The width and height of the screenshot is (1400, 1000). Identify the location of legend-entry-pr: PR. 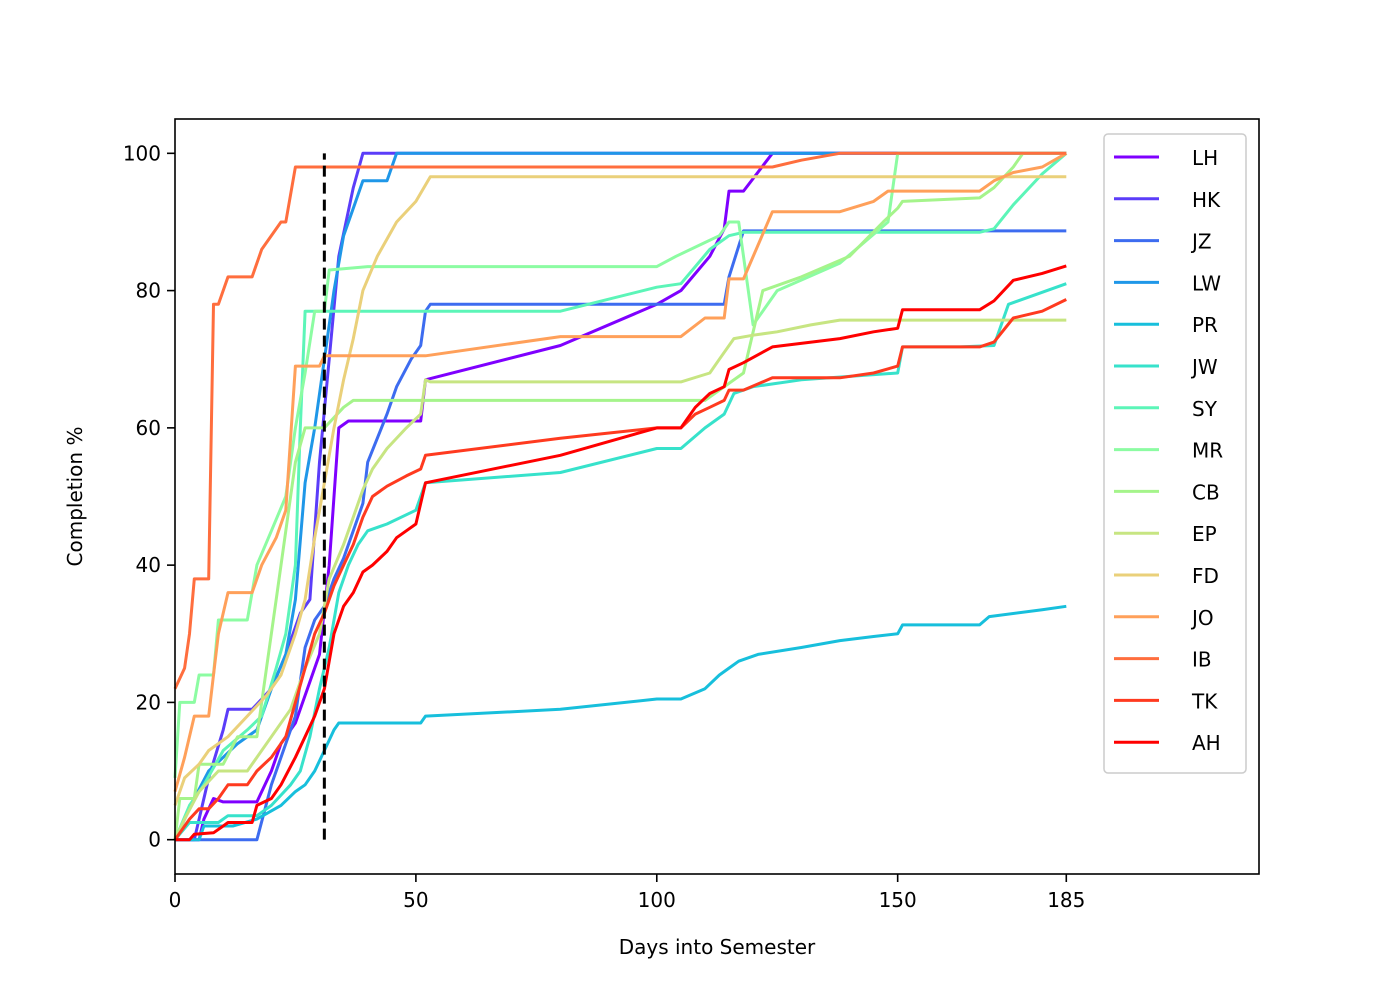
(1166, 325).